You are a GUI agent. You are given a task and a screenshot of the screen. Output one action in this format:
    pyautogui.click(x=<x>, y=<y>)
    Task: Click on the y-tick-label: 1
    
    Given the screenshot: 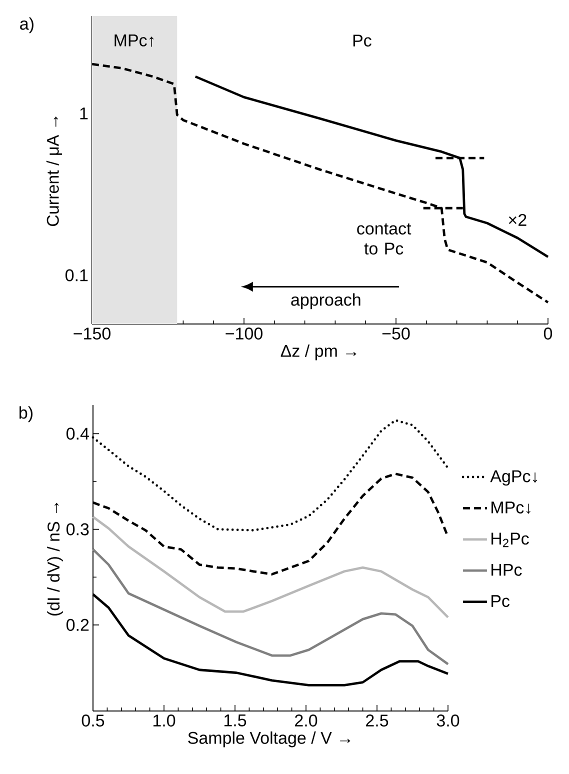 What is the action you would take?
    pyautogui.click(x=84, y=114)
    